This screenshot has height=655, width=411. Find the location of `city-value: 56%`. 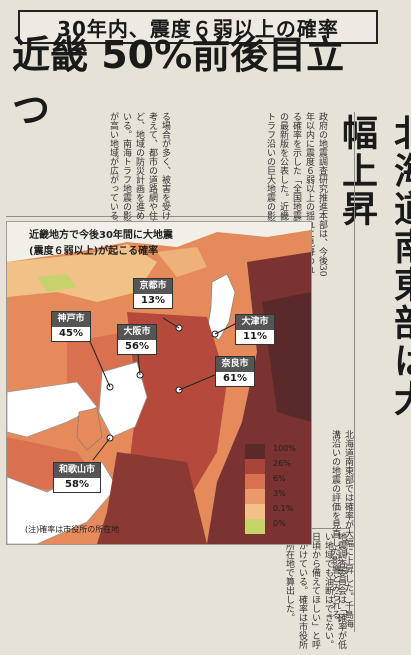

city-value: 56% is located at coordinates (137, 346).